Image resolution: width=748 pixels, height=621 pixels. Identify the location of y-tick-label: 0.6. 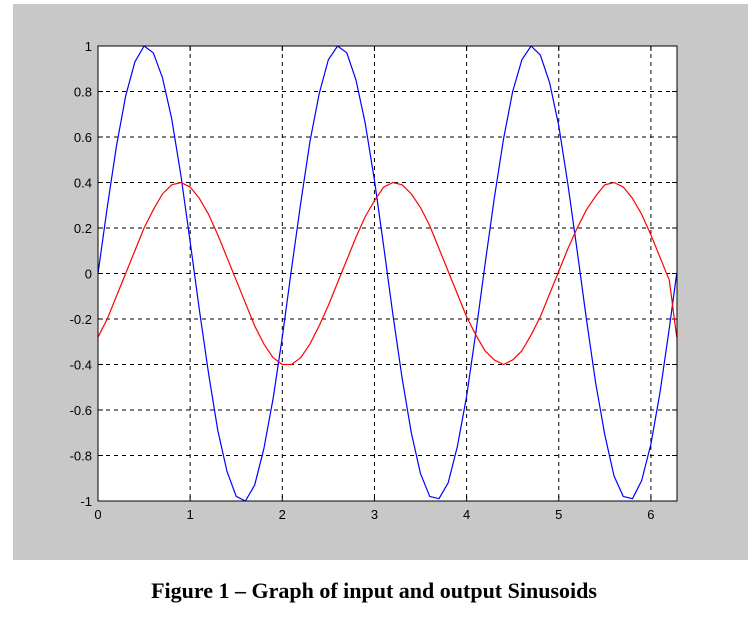
(83, 137).